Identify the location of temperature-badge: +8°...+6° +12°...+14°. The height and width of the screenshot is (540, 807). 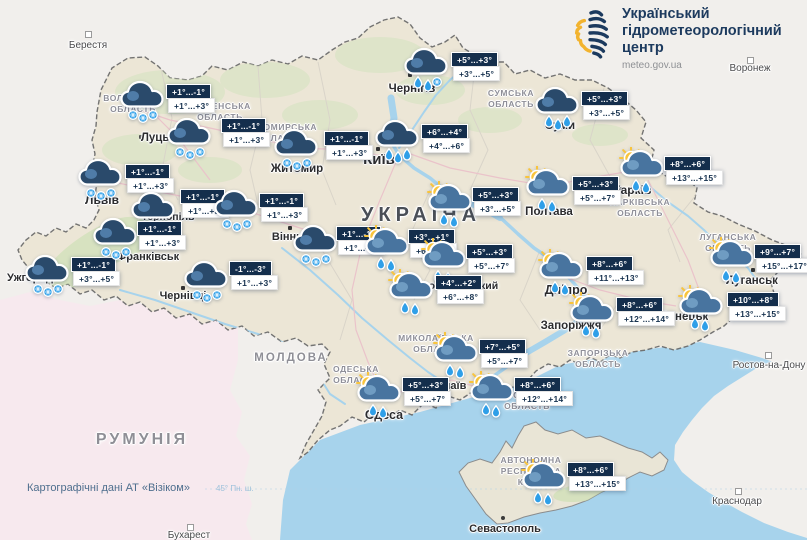
(645, 312).